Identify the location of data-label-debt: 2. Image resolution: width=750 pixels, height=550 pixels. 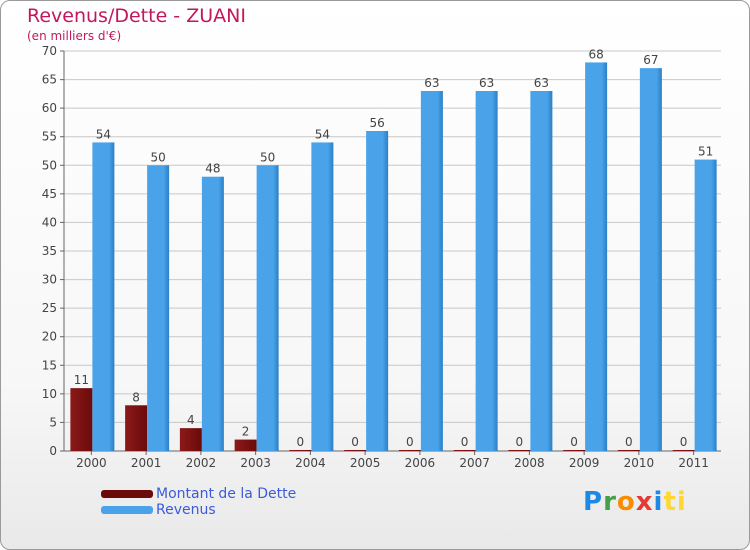
(246, 432).